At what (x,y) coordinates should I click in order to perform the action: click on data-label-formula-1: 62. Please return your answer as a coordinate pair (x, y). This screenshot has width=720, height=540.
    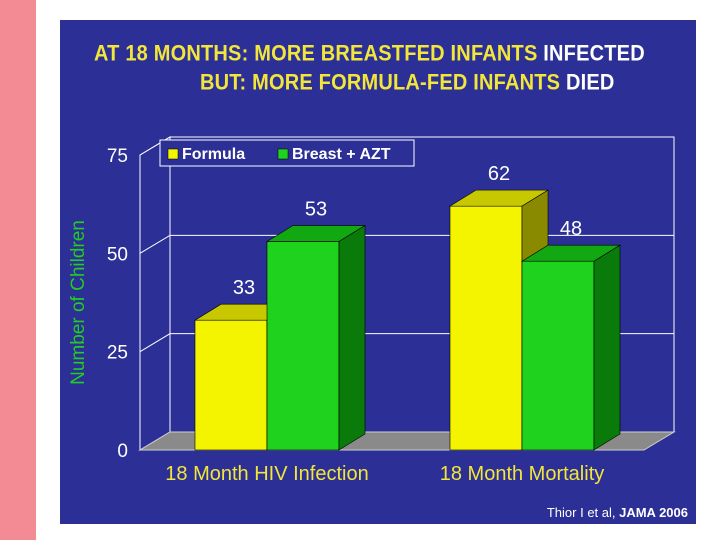
    Looking at the image, I should click on (499, 174).